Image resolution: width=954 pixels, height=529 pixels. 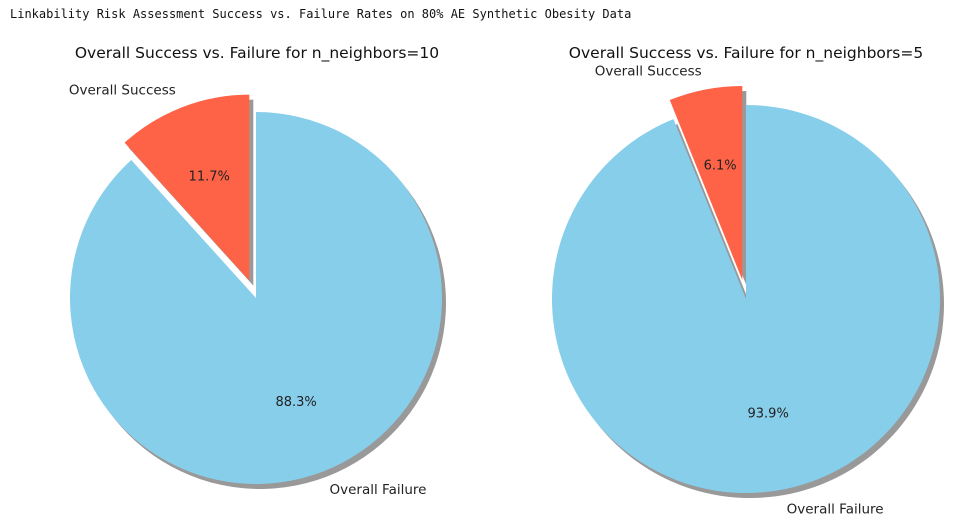 What do you see at coordinates (768, 413) in the screenshot?
I see `slice-percent-label: 93.9%` at bounding box center [768, 413].